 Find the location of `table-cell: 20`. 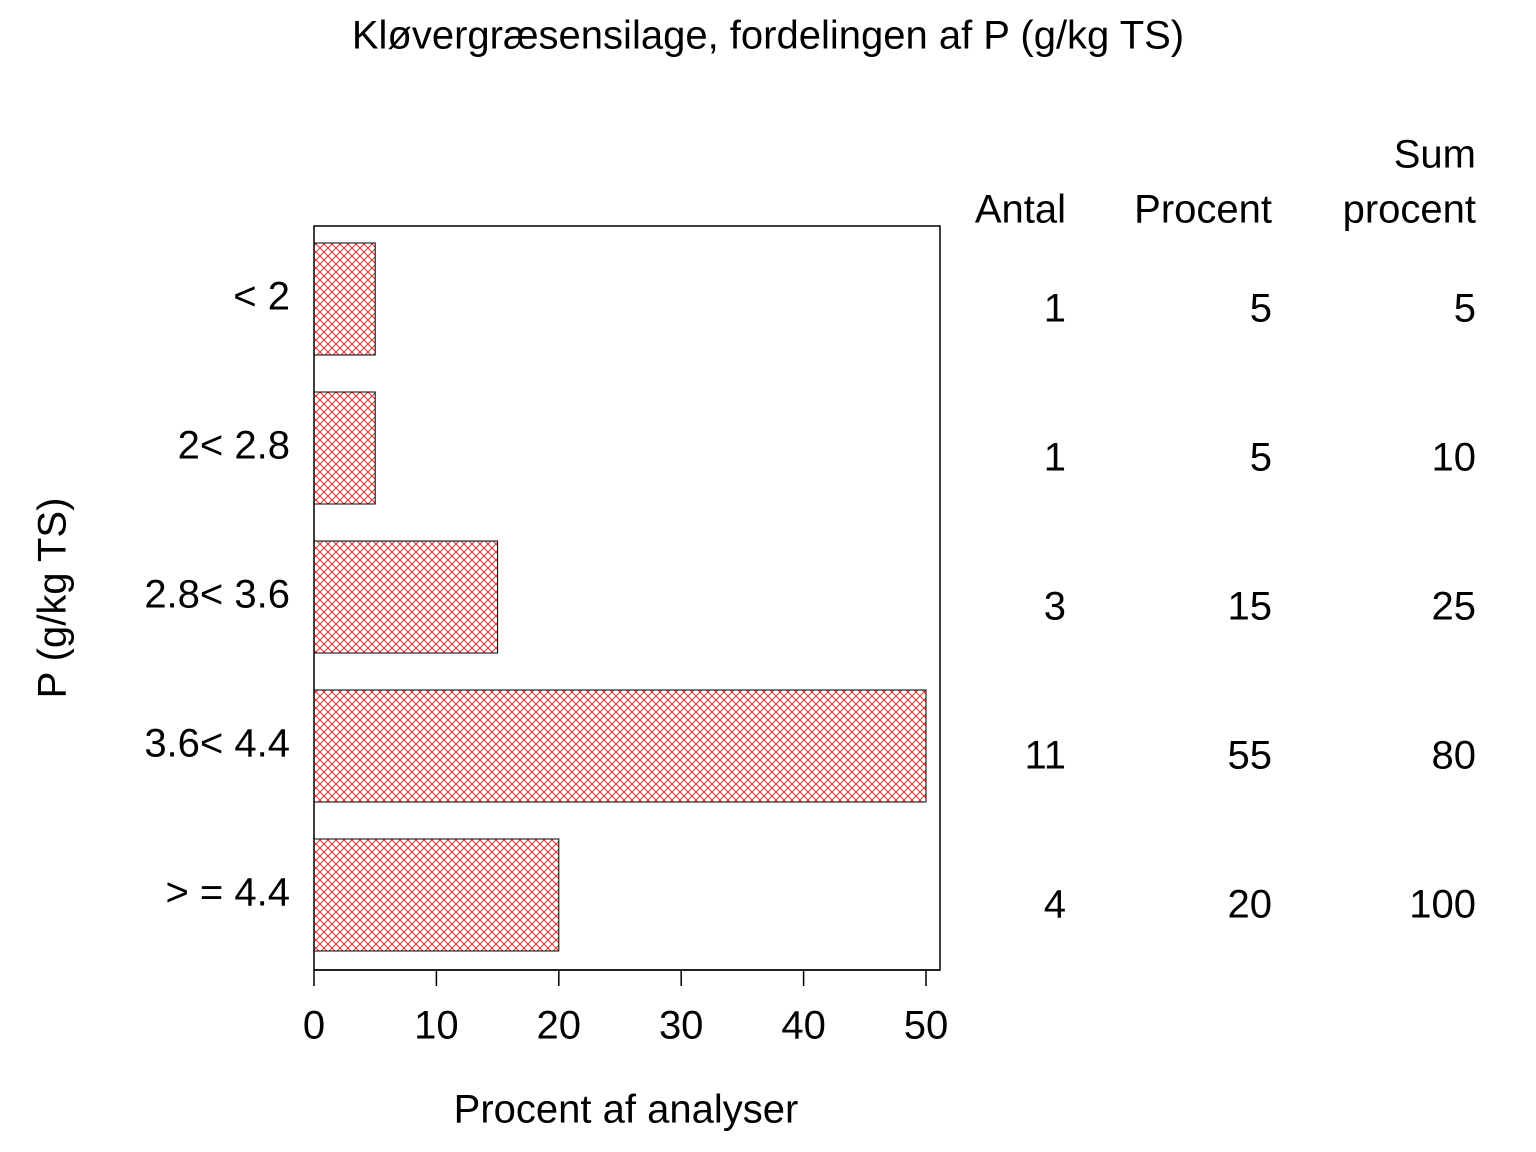

table-cell: 20 is located at coordinates (1250, 905).